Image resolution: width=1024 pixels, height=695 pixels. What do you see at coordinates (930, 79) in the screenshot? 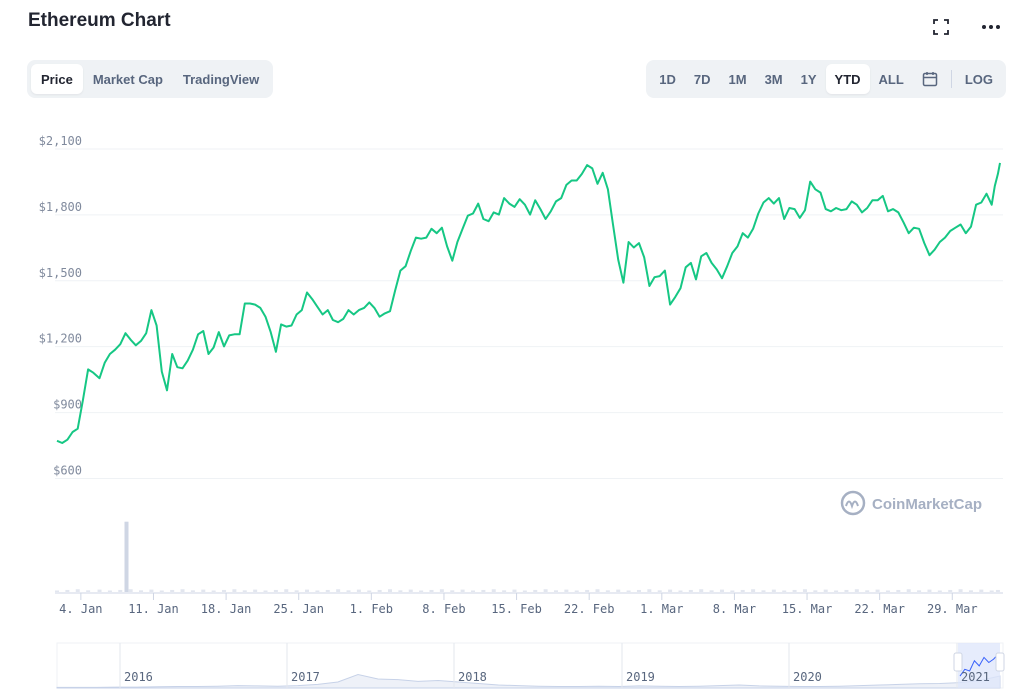
I see `calendar-icon` at bounding box center [930, 79].